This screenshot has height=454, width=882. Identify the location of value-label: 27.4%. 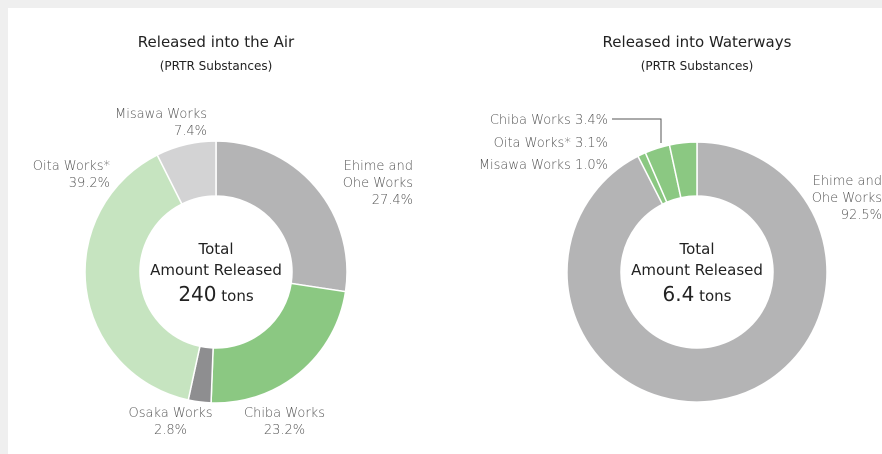
(392, 200).